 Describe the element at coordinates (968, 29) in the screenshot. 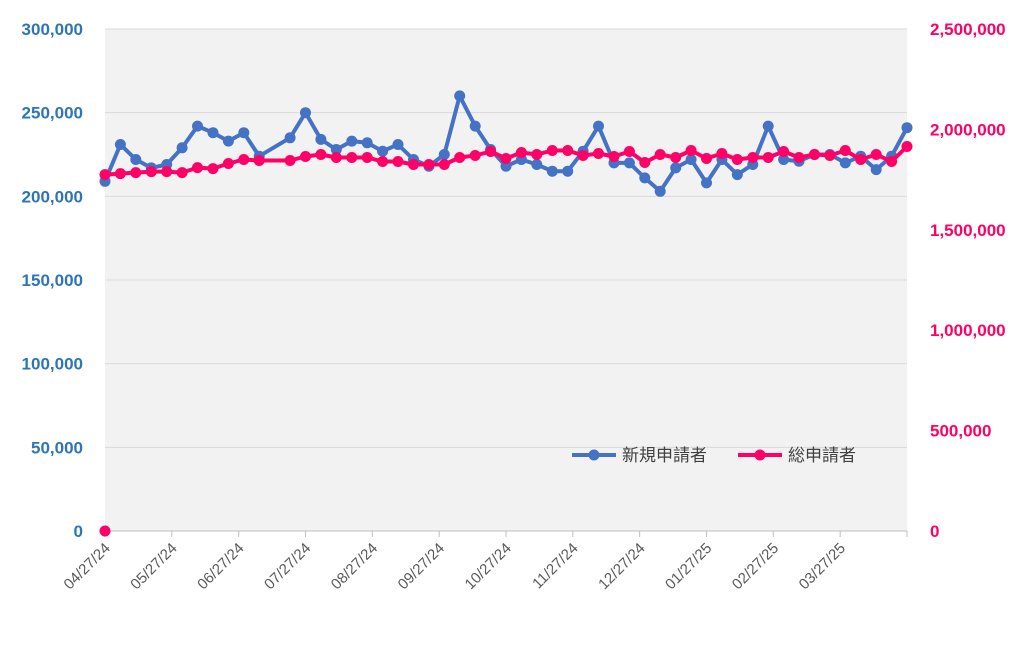

I see `y-right-tick-label: 2,500,000` at that location.